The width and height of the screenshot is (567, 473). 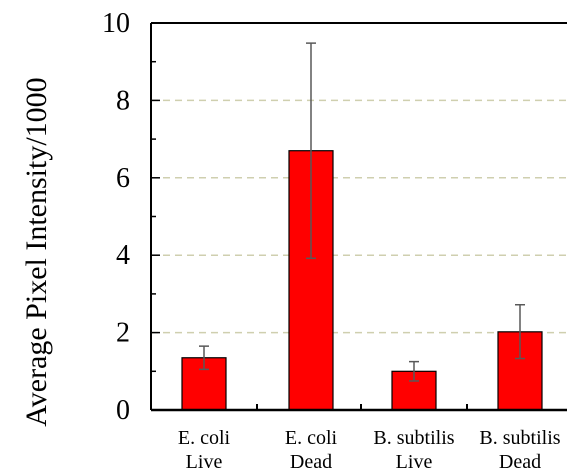 What do you see at coordinates (116, 217) in the screenshot?
I see `y-tick-labels: 0 2 4 6 8 10` at bounding box center [116, 217].